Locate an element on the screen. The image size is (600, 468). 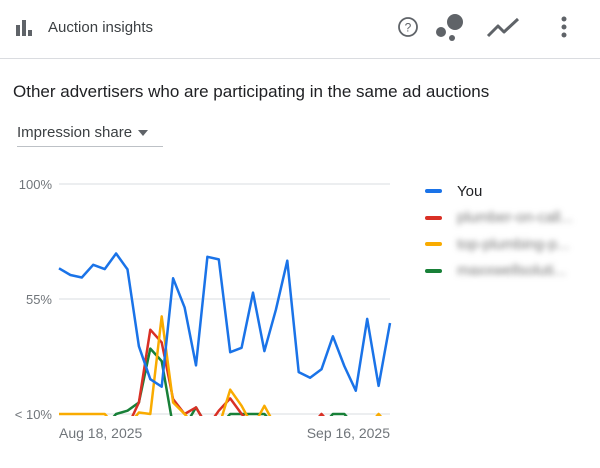
bar-chart-icon is located at coordinates (24, 28).